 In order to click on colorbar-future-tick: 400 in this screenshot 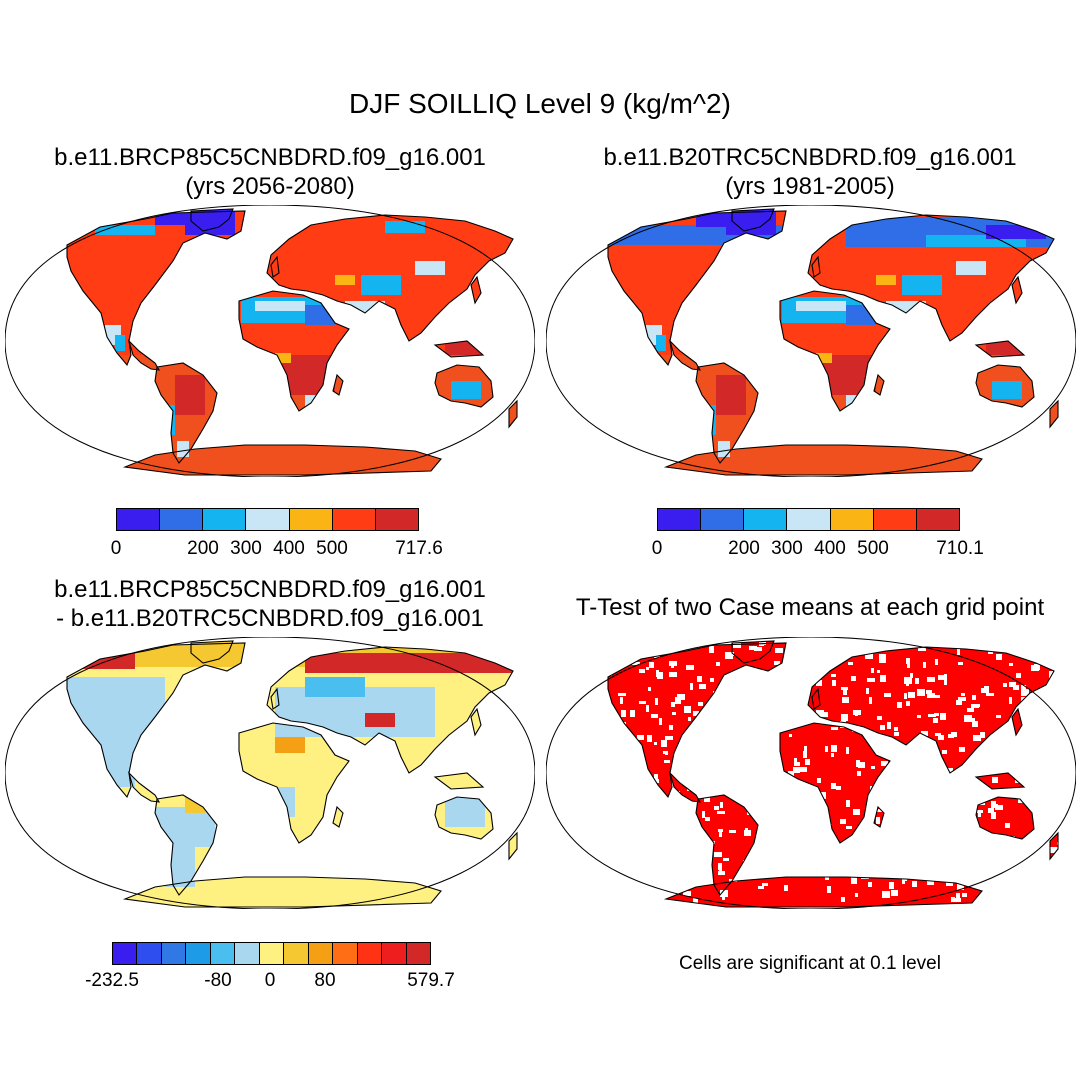, I will do `click(289, 548)`.